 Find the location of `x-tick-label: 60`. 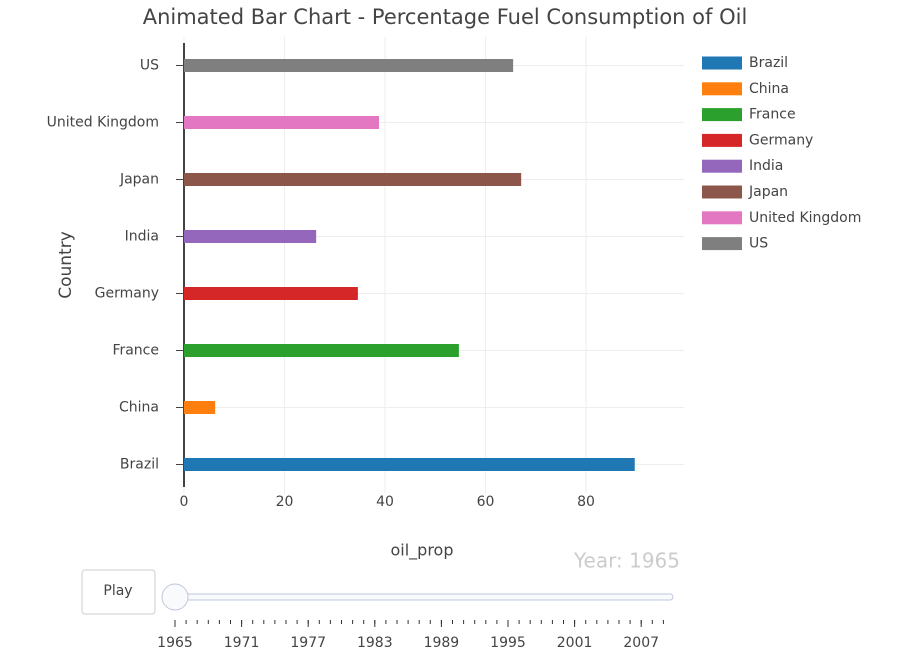

x-tick-label: 60 is located at coordinates (486, 502).